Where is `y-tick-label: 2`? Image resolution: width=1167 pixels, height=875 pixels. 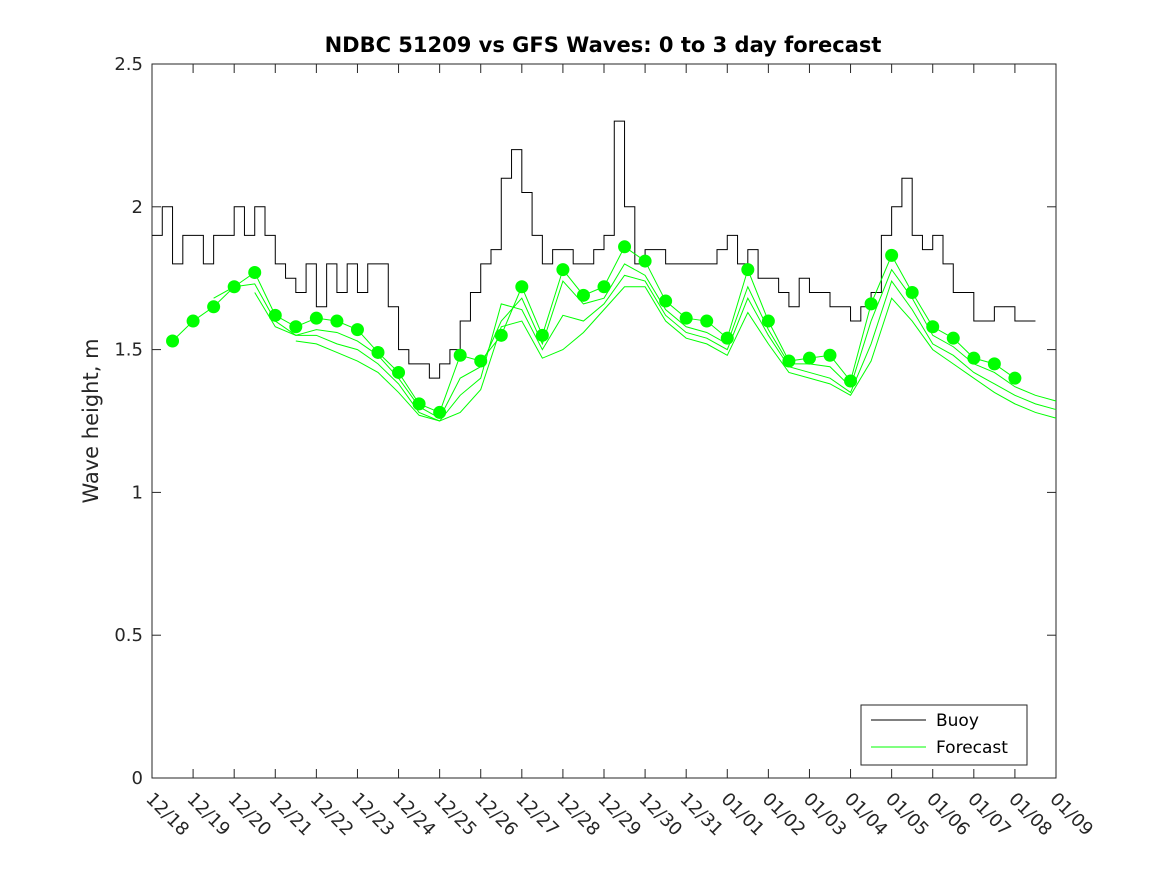
y-tick-label: 2 is located at coordinates (137, 207).